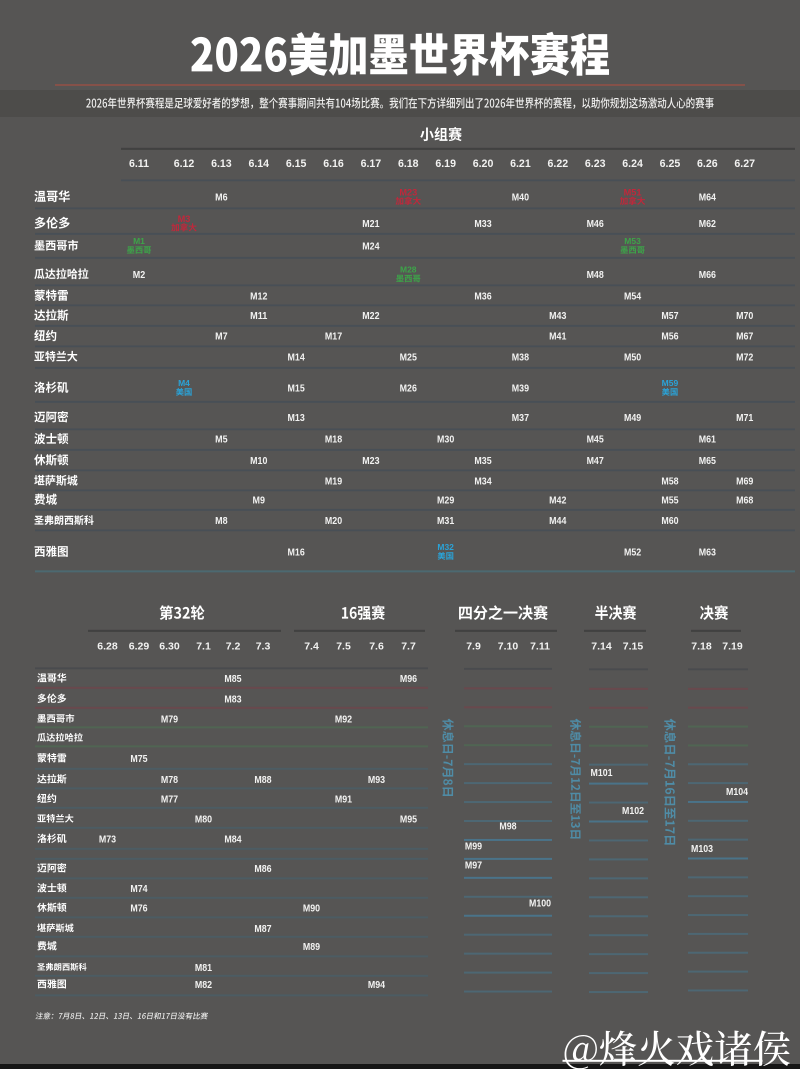 This screenshot has width=800, height=1069. Describe the element at coordinates (408, 819) in the screenshot. I see `svg-text: M95` at that location.